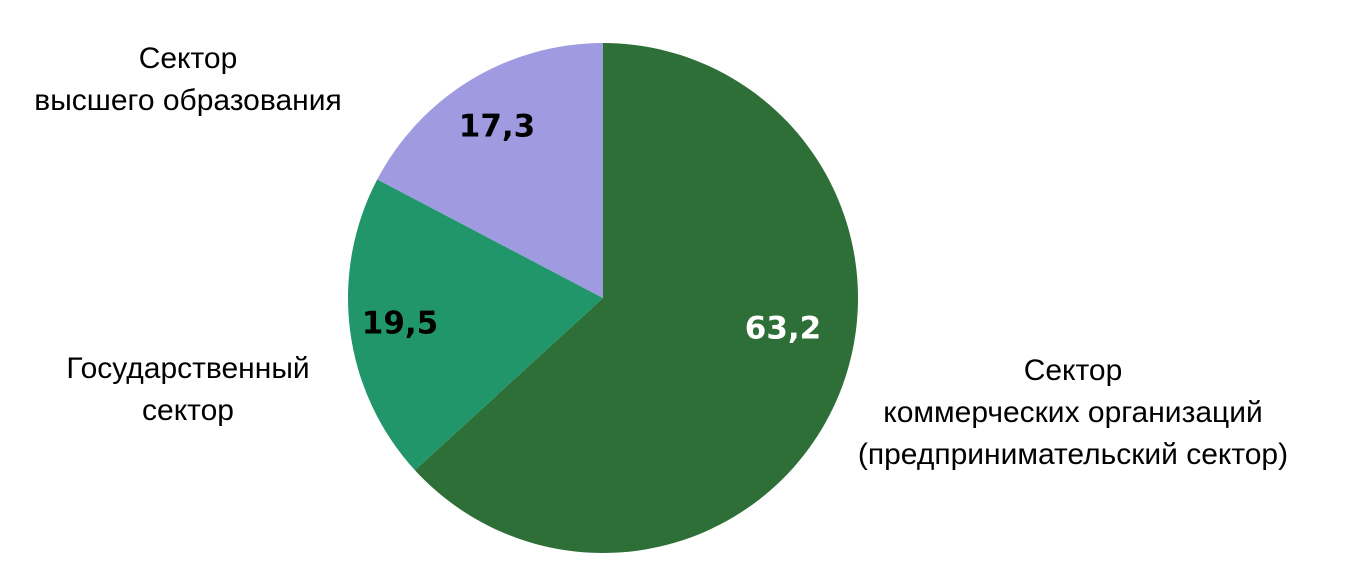 The width and height of the screenshot is (1350, 575). I want to click on category-label: Государственный сектор, so click(187, 389).